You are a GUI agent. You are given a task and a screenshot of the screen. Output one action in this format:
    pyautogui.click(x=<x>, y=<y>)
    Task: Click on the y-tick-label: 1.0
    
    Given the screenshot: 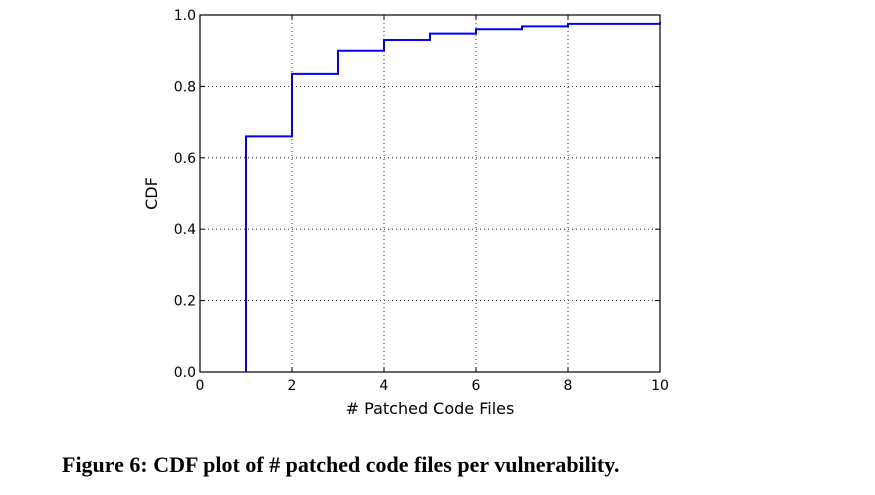 What is the action you would take?
    pyautogui.click(x=185, y=16)
    